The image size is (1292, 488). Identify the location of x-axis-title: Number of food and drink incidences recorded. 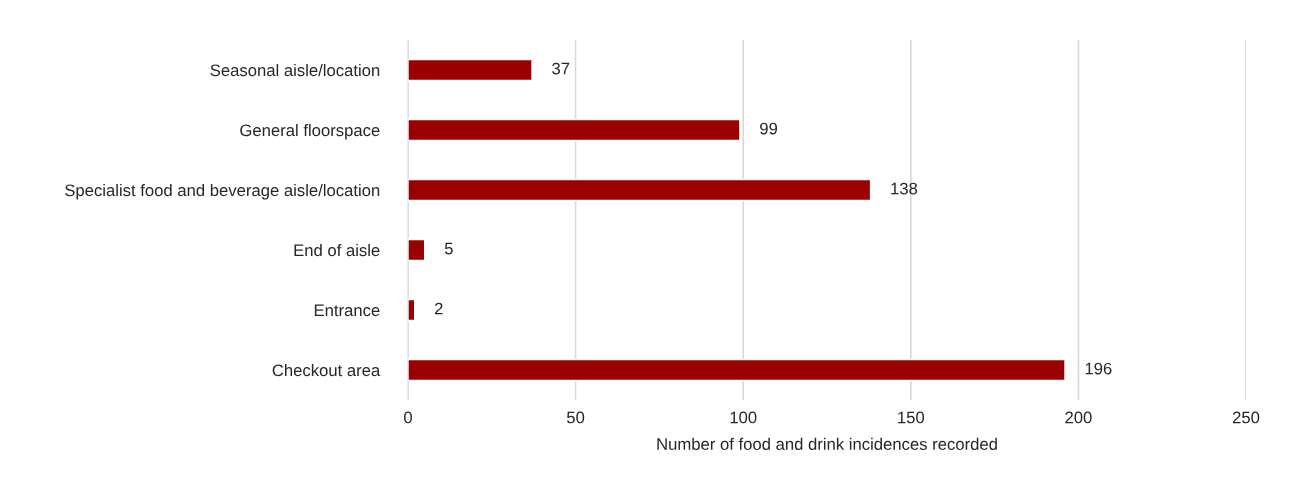
(827, 443).